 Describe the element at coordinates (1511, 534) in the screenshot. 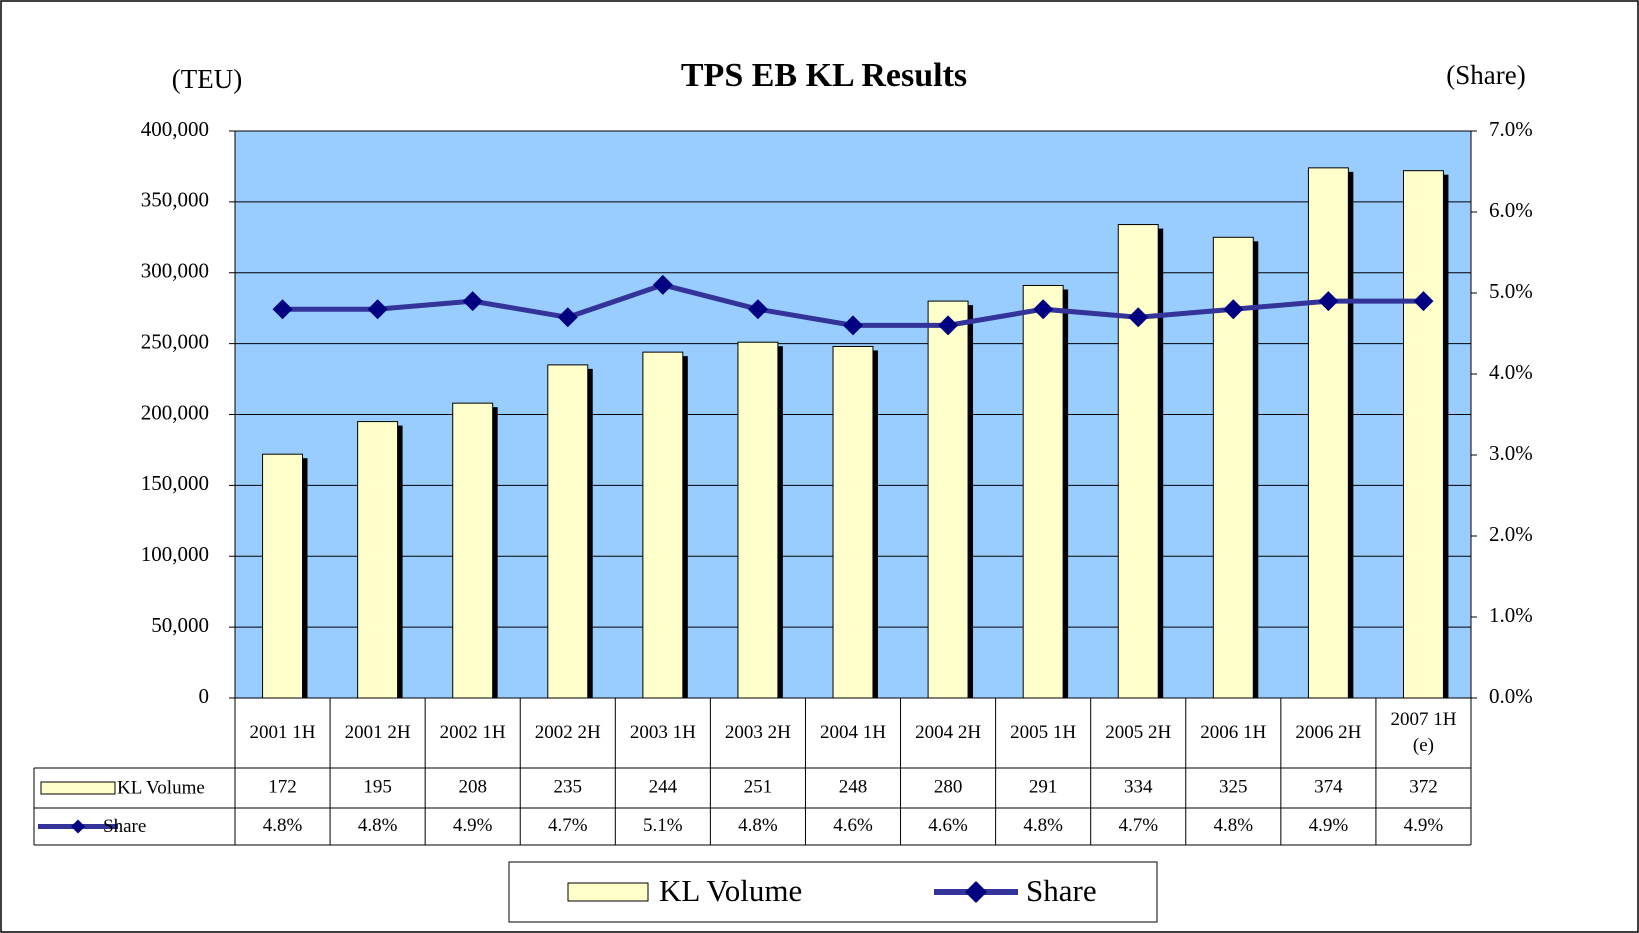

I see `y2-tick-label: 2.0%` at that location.